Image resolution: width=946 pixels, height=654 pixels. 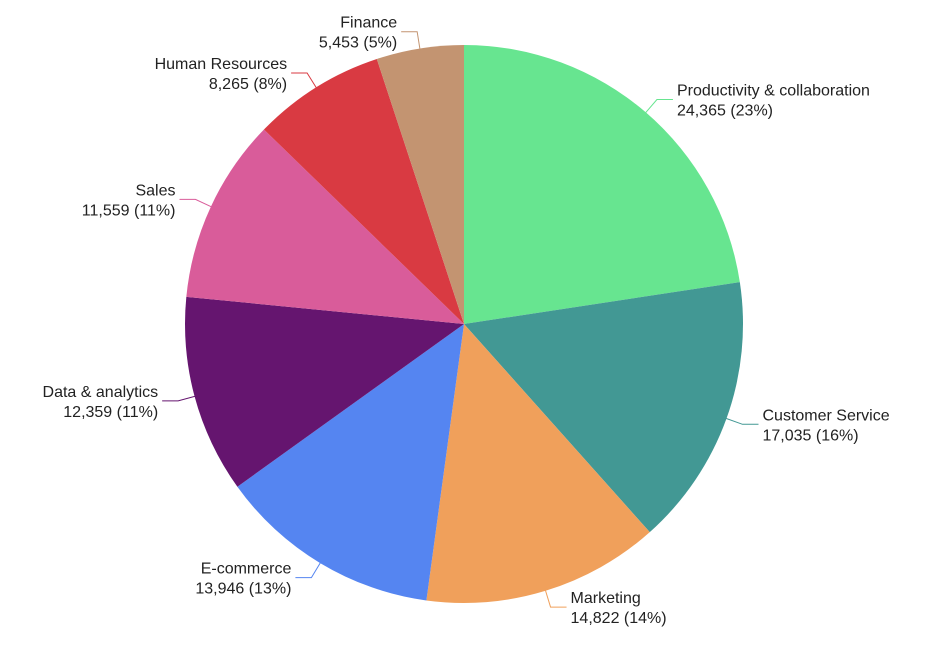 What do you see at coordinates (773, 91) in the screenshot?
I see `slice-label-productivity-and-collaboration: Productivity & collaboration` at bounding box center [773, 91].